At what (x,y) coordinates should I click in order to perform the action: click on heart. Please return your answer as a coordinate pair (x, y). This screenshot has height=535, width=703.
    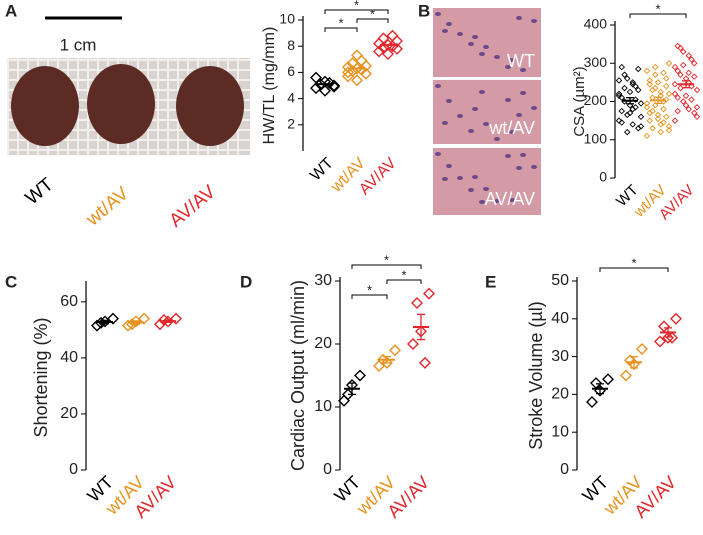
    Looking at the image, I should click on (45, 106).